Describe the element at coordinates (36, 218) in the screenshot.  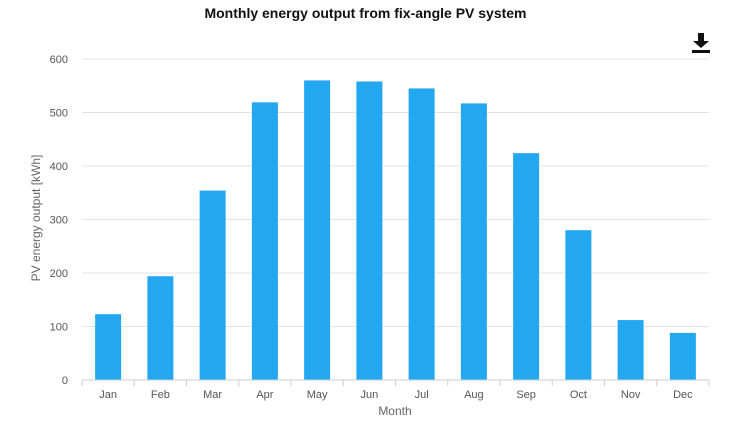
I see `y-axis-title: PV energy output [kWh]` at that location.